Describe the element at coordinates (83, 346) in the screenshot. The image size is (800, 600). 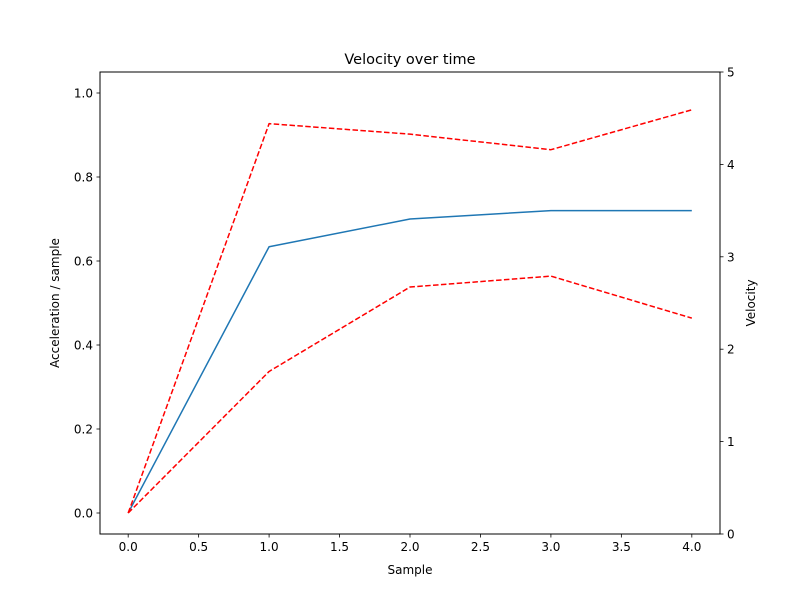
I see `y-left-tick-label: 0.4` at that location.